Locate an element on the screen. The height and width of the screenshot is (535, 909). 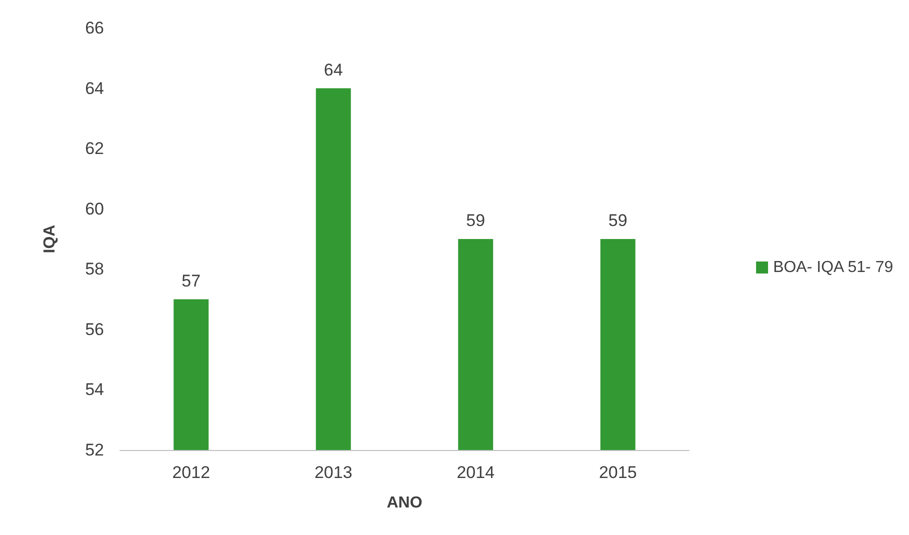
legend-label: BOA- IQA 51- 79 is located at coordinates (833, 267).